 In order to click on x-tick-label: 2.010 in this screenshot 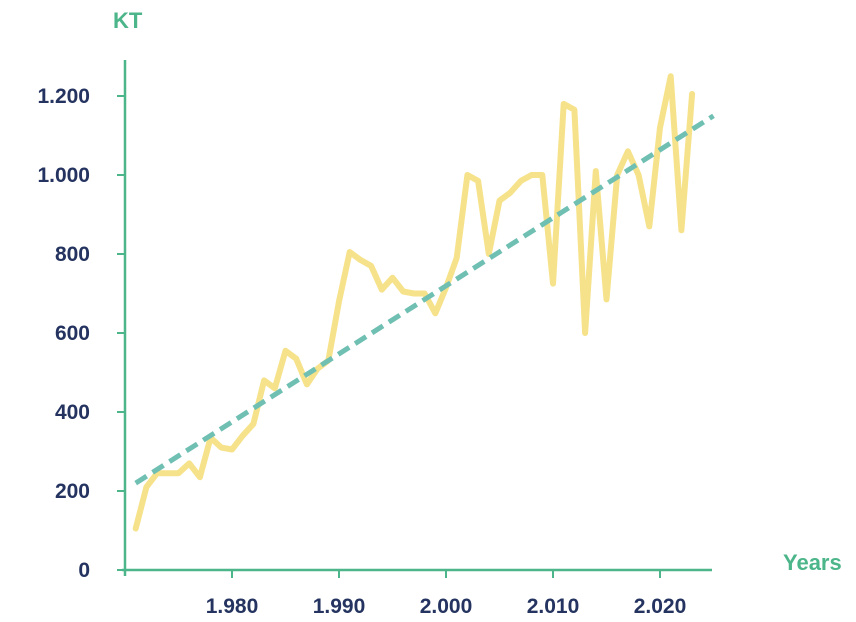, I will do `click(553, 606)`.